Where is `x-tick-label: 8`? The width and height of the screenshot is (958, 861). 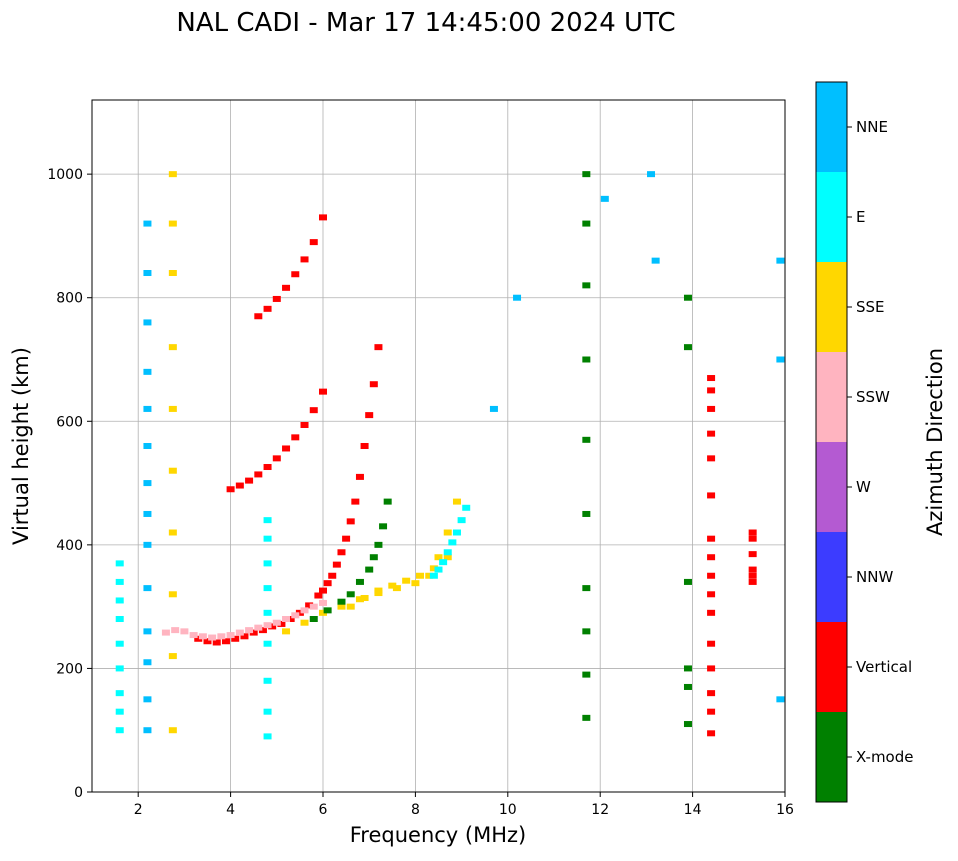 x-tick-label: 8 is located at coordinates (415, 810).